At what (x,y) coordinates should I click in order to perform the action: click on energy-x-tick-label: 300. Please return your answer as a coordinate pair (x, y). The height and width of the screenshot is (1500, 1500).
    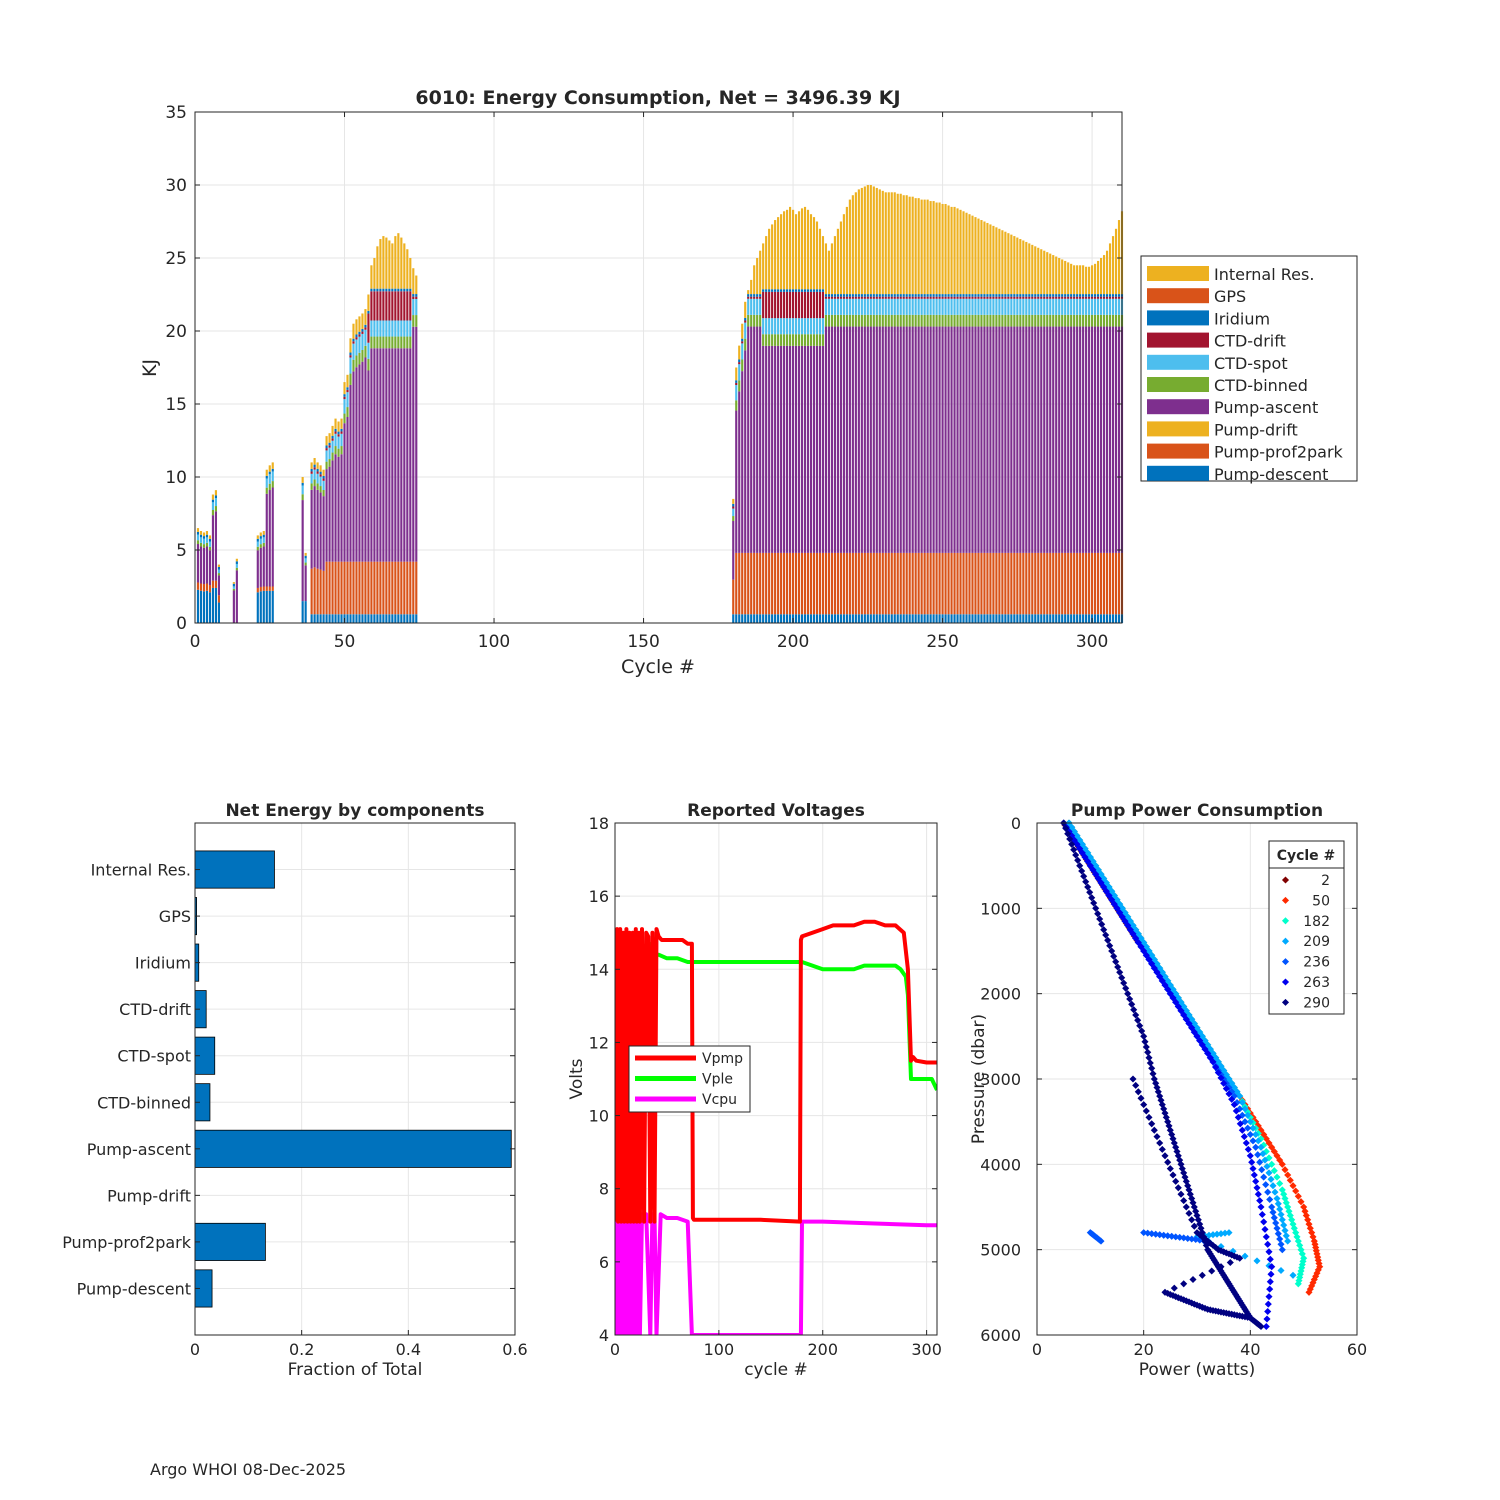
    Looking at the image, I should click on (1092, 642).